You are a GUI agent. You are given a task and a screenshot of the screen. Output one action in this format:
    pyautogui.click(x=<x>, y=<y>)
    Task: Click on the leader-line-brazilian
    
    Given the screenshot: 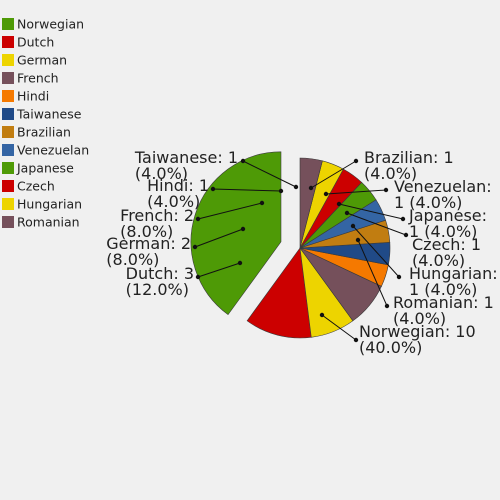 What is the action you would take?
    pyautogui.click(x=333, y=174)
    